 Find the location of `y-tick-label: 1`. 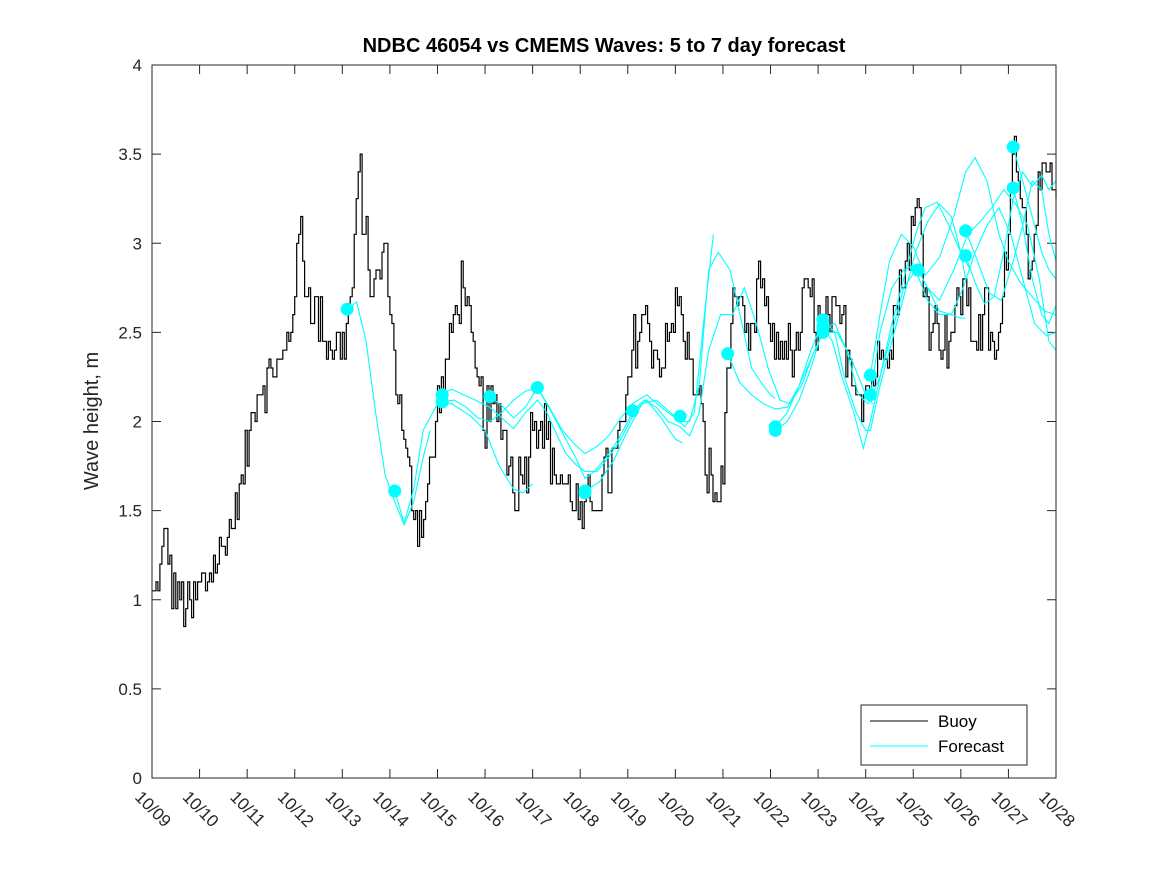

y-tick-label: 1 is located at coordinates (137, 600).